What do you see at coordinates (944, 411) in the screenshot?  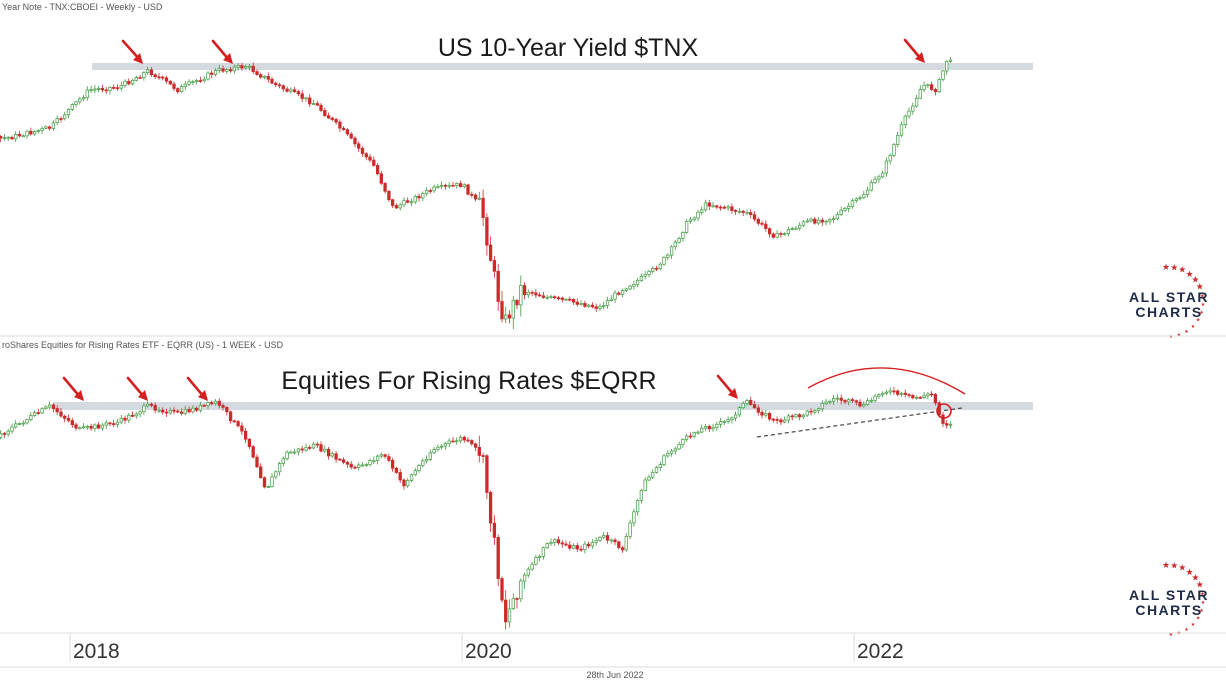 I see `eqrr-breakdown-circle` at bounding box center [944, 411].